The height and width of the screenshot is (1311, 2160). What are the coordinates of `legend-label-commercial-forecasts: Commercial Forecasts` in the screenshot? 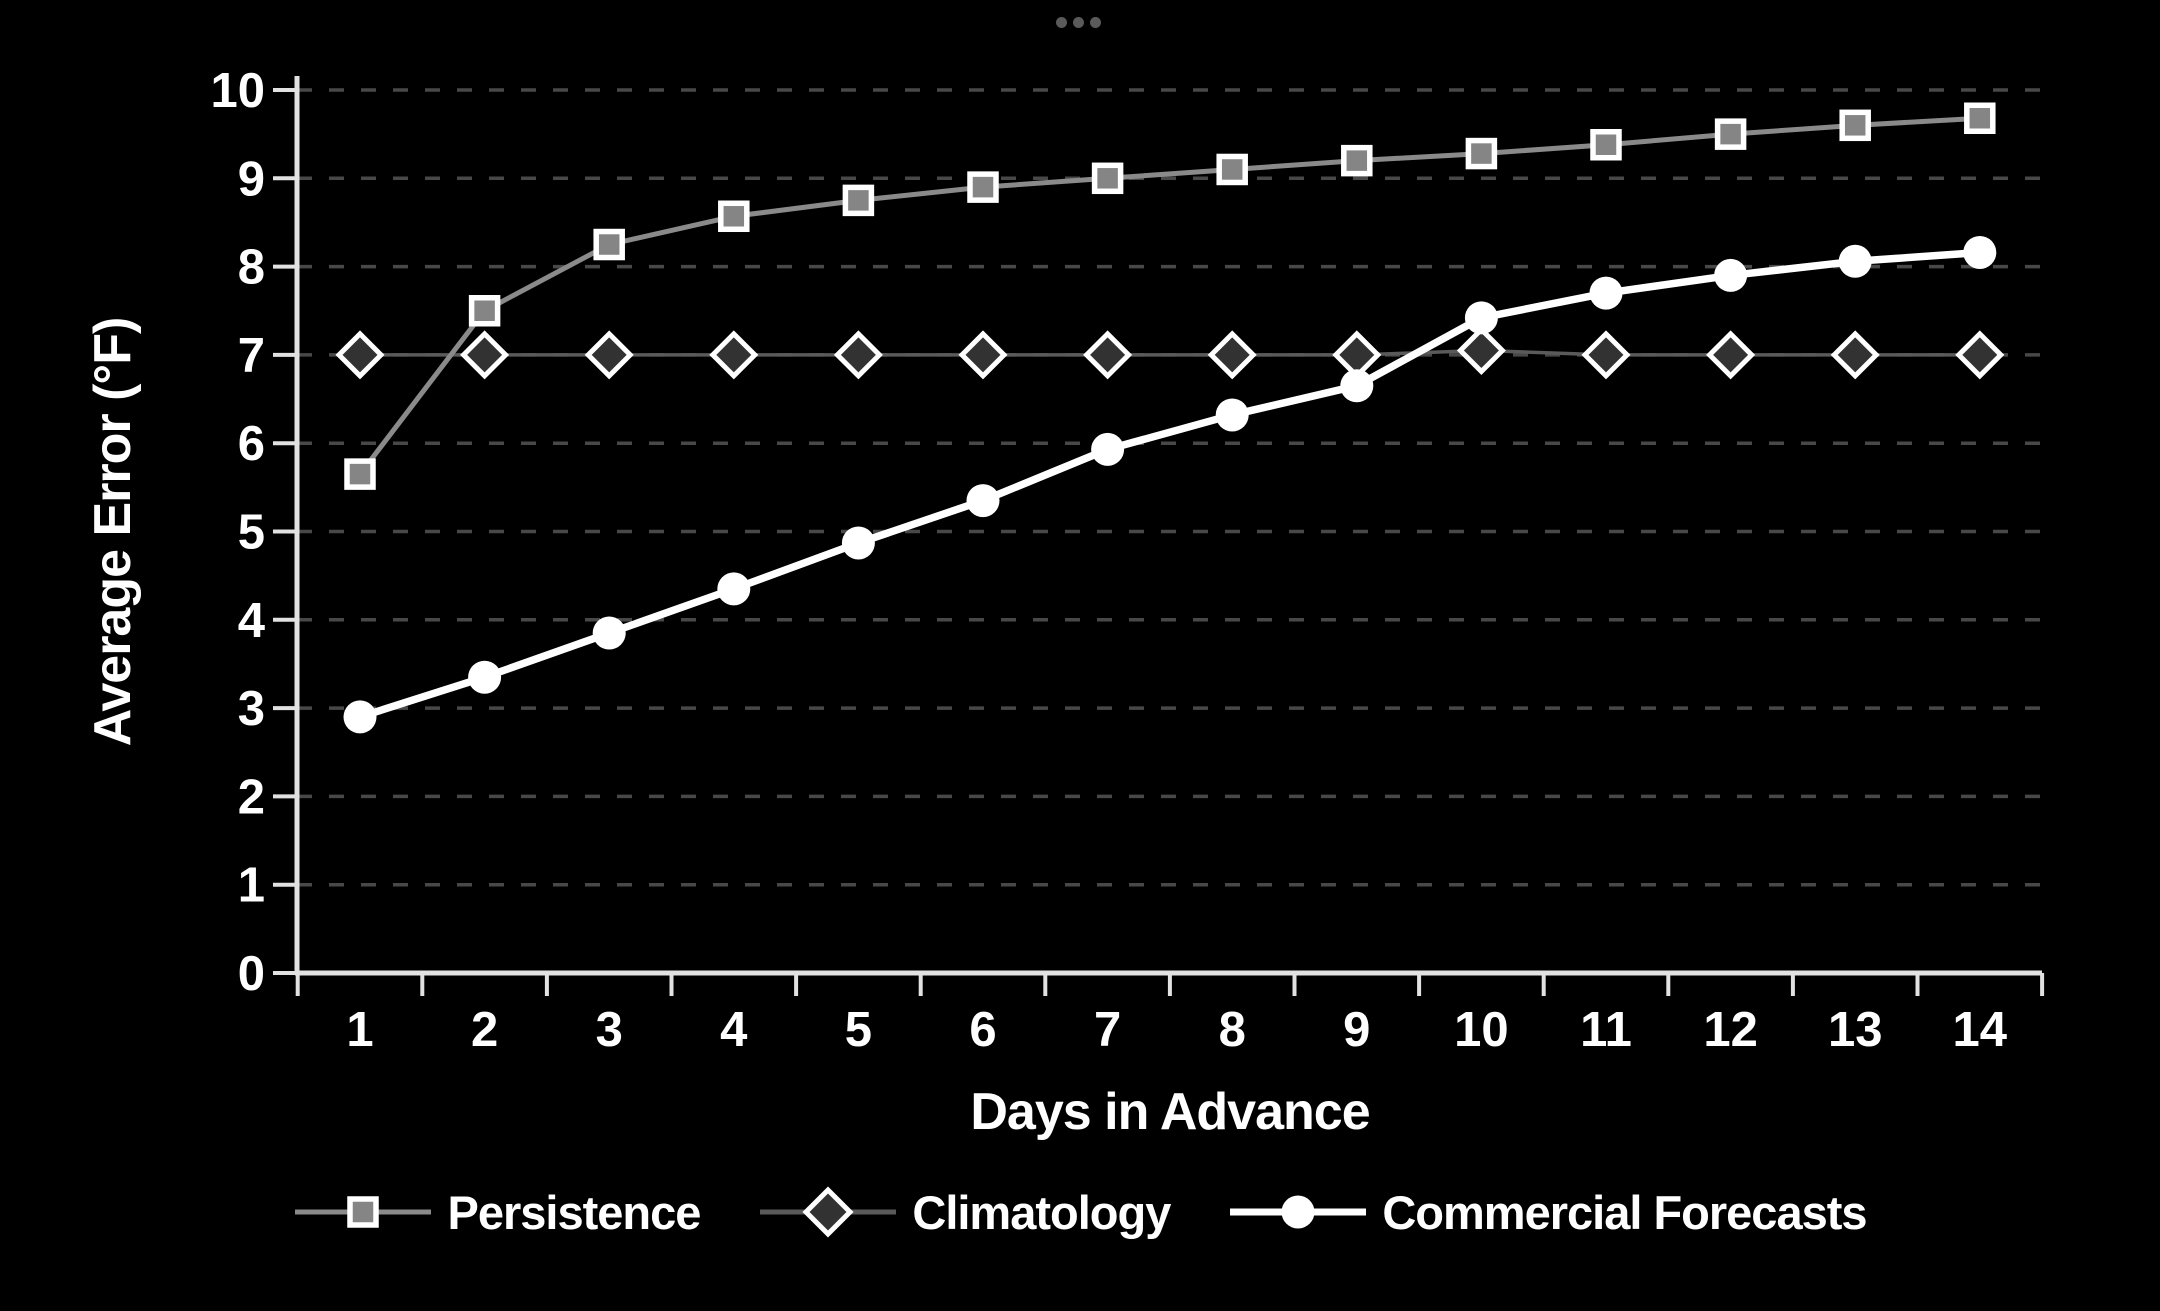 It's located at (1624, 1212).